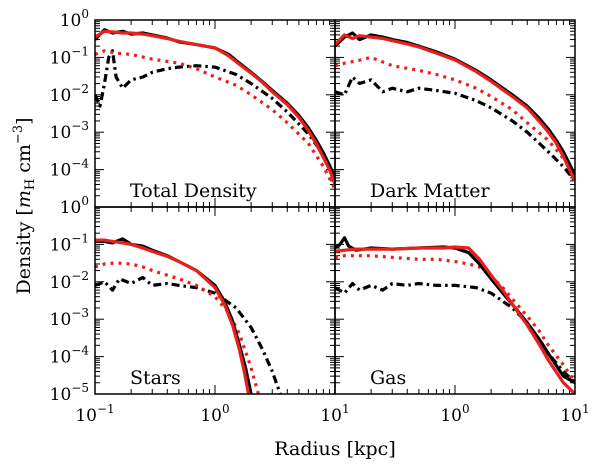 This screenshot has width=600, height=472. Describe the element at coordinates (69, 393) in the screenshot. I see `y-tick-label: 10⁻⁵` at that location.